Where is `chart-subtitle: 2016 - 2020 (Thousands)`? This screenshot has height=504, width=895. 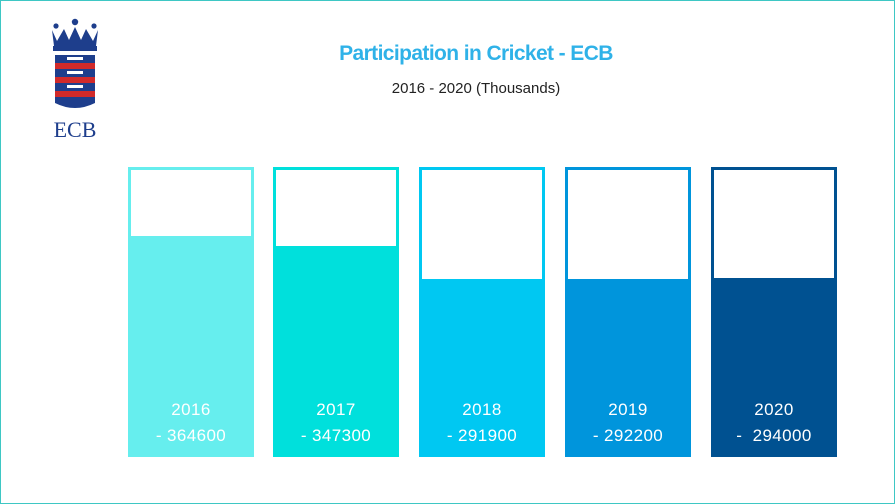 chart-subtitle: 2016 - 2020 (Thousands) is located at coordinates (476, 88).